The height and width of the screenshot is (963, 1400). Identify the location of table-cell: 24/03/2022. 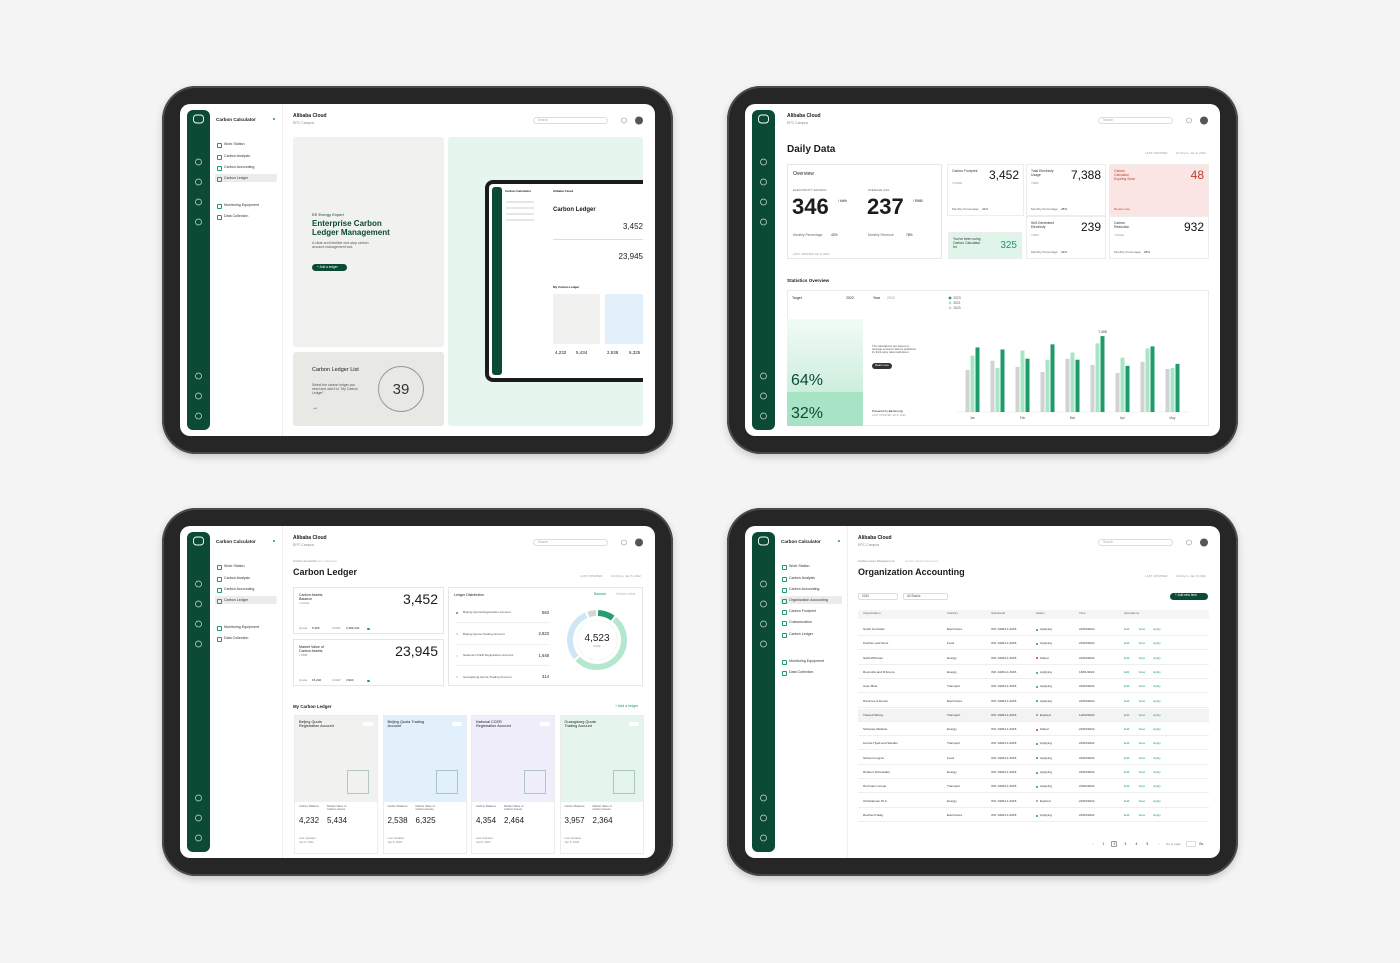
(1087, 743).